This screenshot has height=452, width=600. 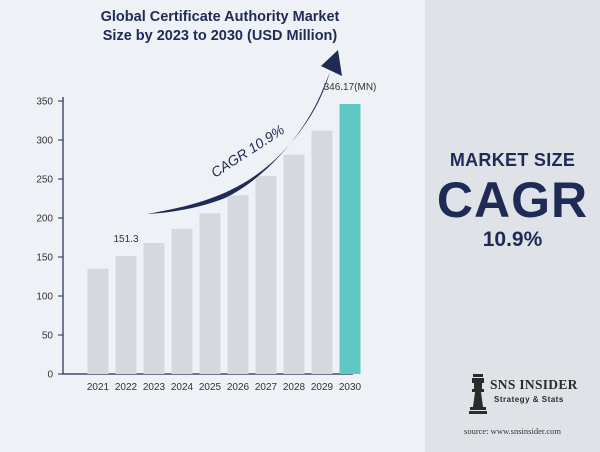 What do you see at coordinates (98, 321) in the screenshot?
I see `bar-2021` at bounding box center [98, 321].